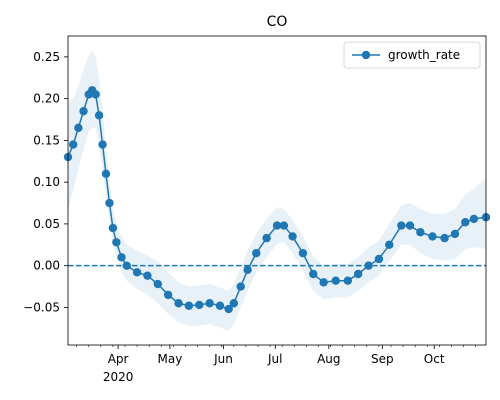  What do you see at coordinates (434, 359) in the screenshot?
I see `x-tick-label: Oct` at bounding box center [434, 359].